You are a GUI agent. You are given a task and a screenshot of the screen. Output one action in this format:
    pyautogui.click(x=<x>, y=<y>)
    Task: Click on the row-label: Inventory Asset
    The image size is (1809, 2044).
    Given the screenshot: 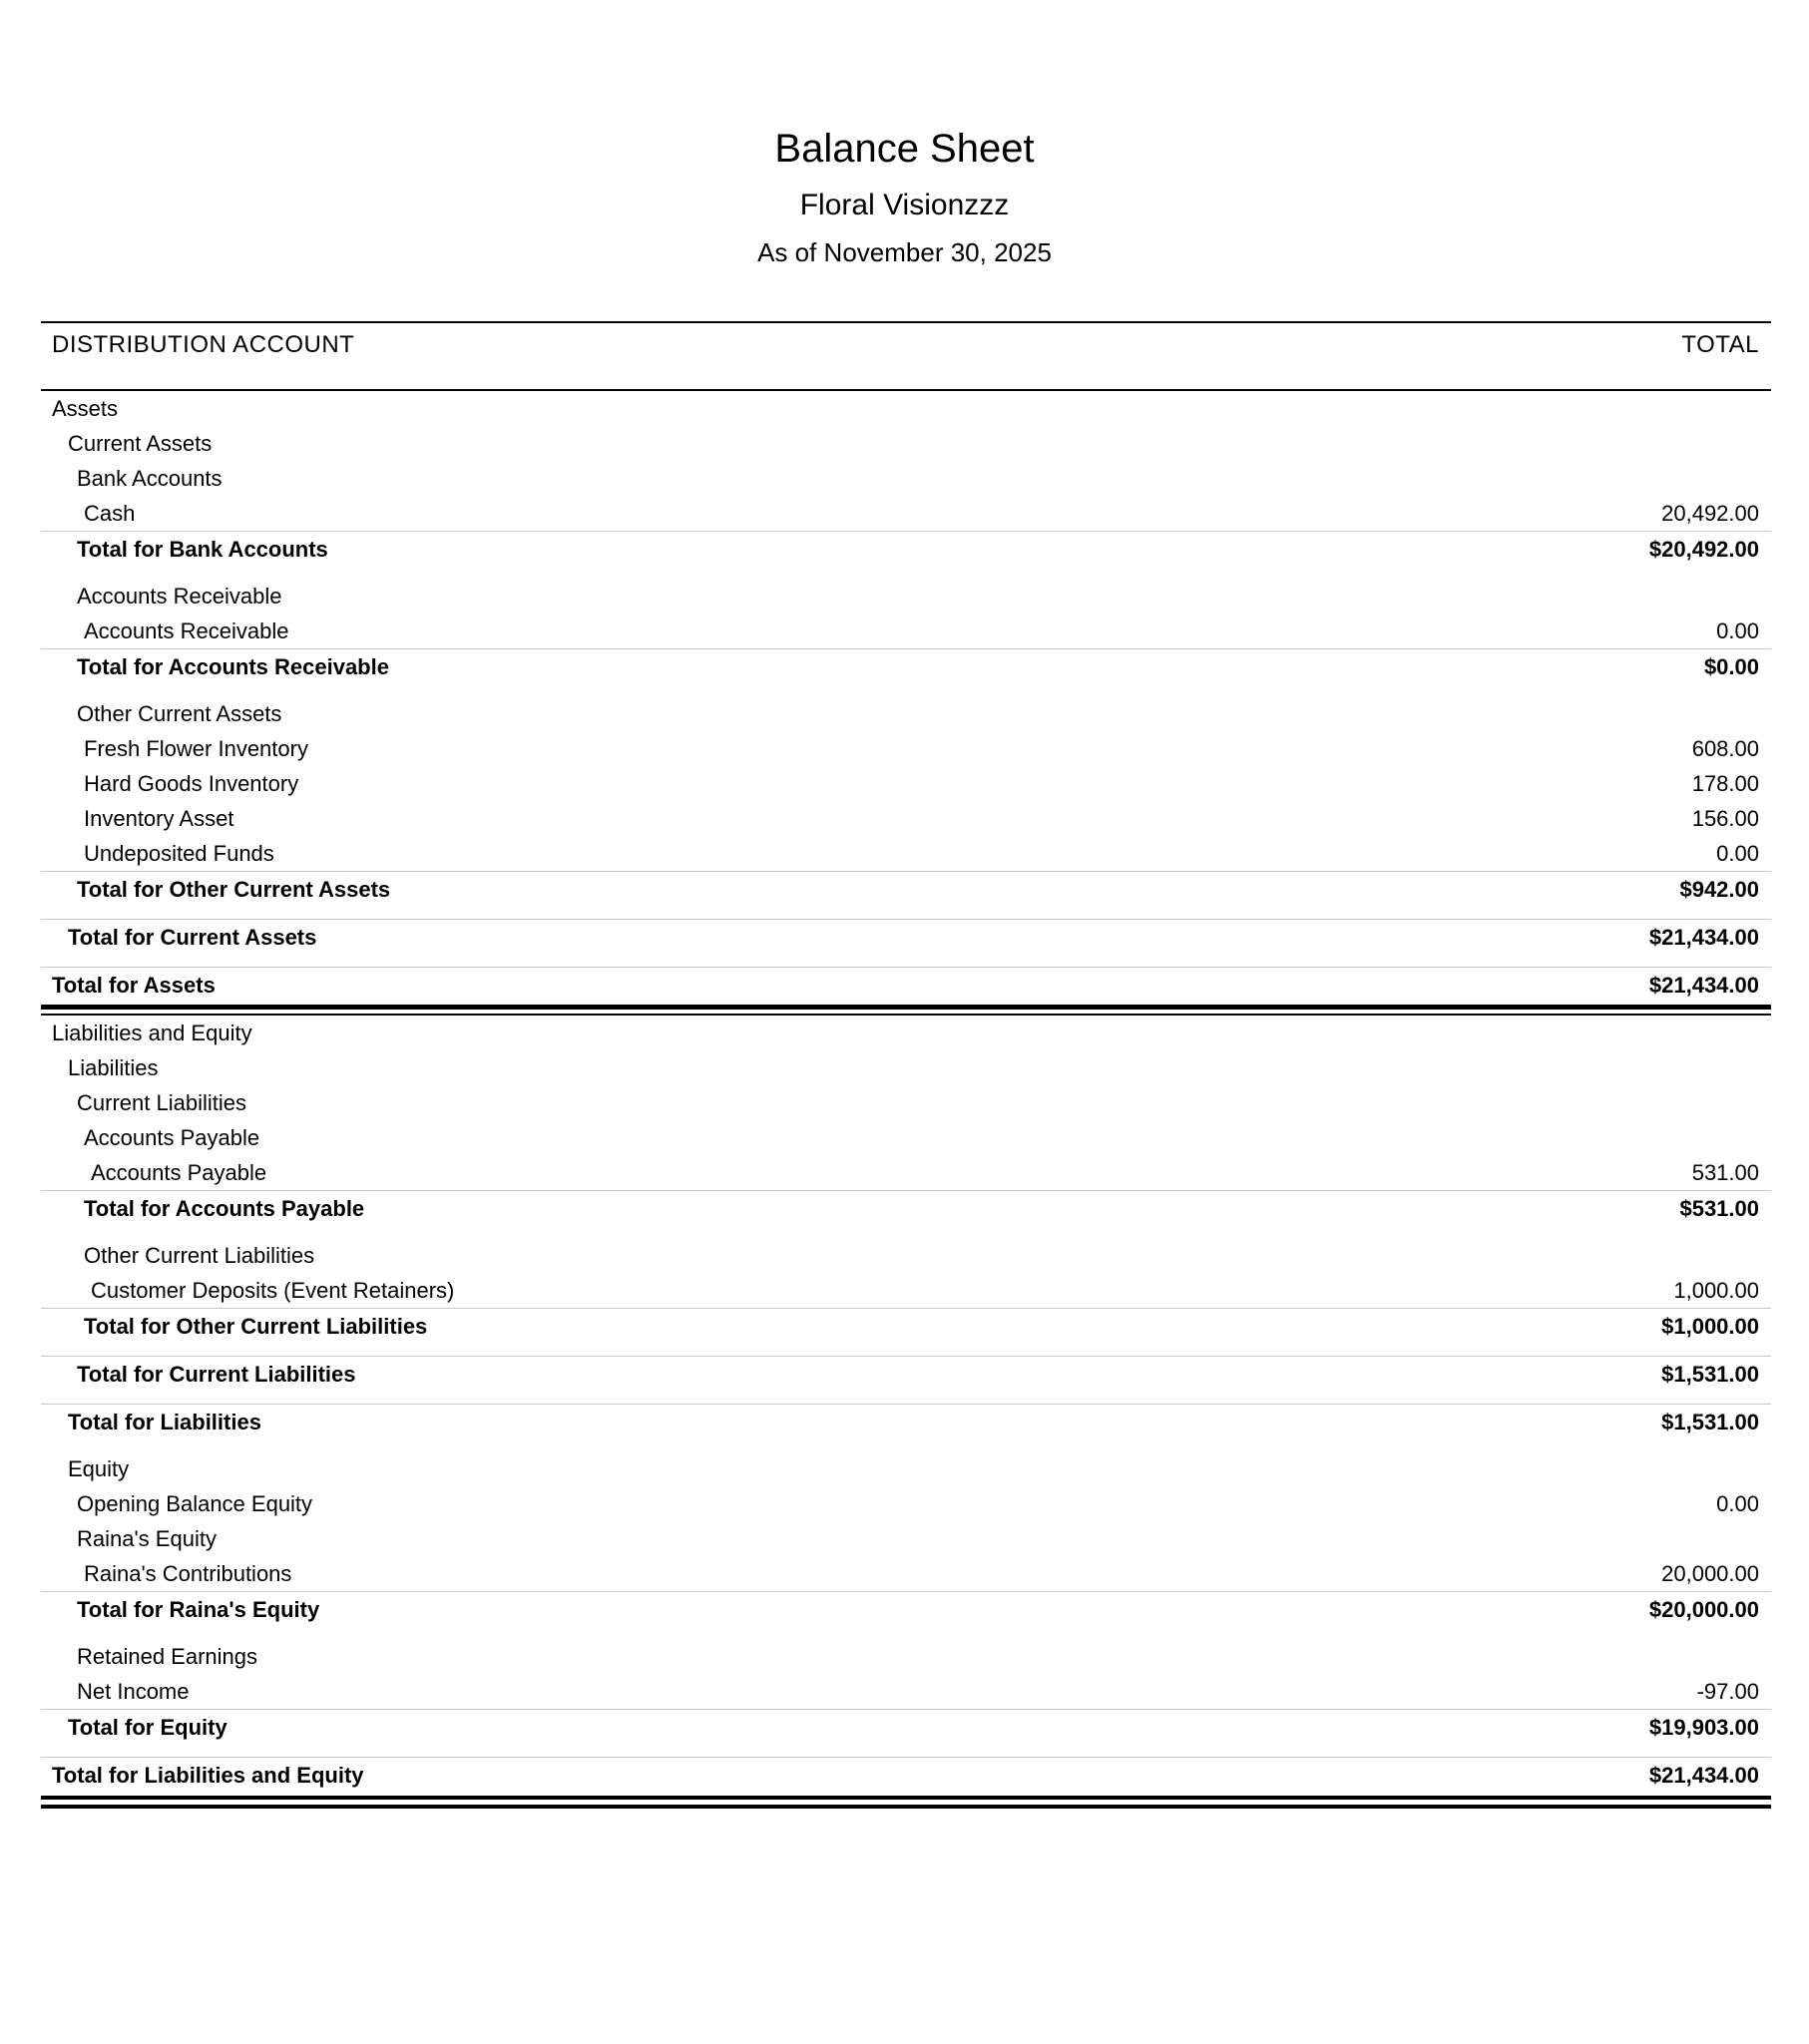 What is the action you would take?
    pyautogui.click(x=159, y=818)
    